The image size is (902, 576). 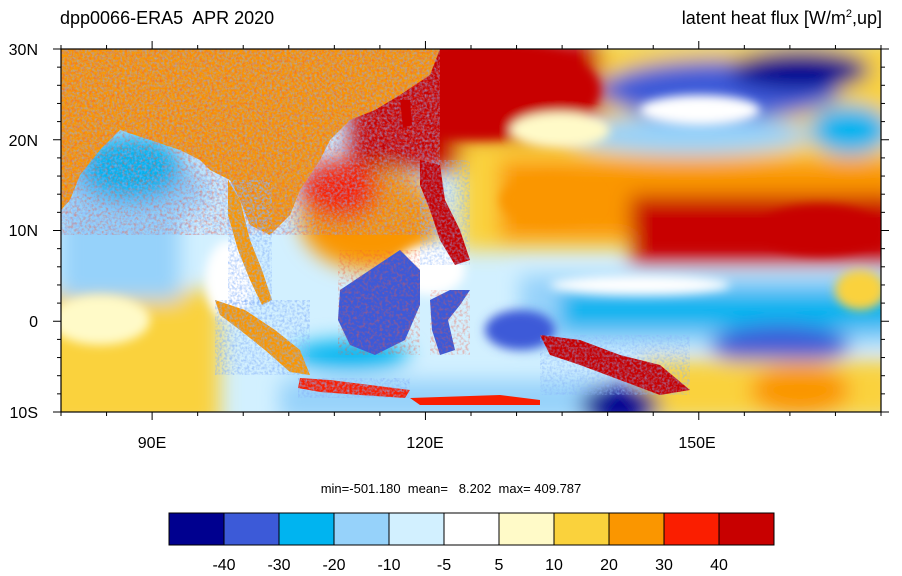 What do you see at coordinates (23, 141) in the screenshot?
I see `lat-label-20n: 20N` at bounding box center [23, 141].